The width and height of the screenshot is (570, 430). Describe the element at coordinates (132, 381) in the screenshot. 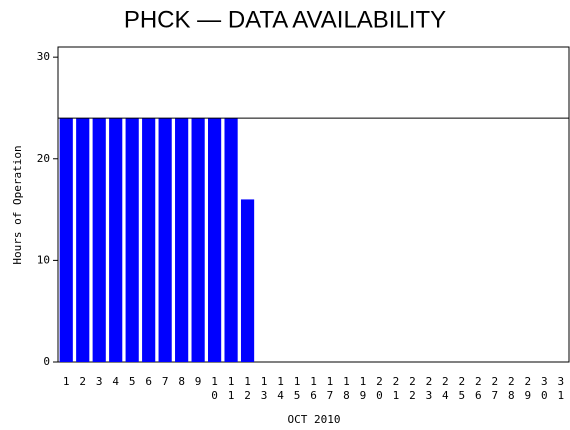

I see `x-tick-label: 5` at that location.